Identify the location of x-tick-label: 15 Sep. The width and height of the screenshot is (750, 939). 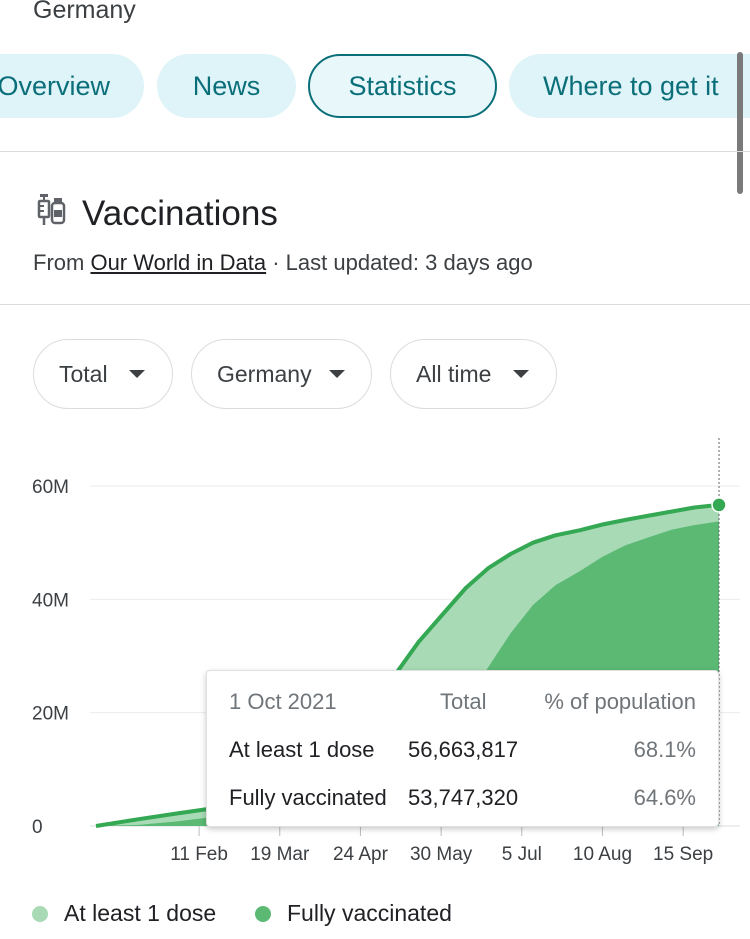
(683, 854).